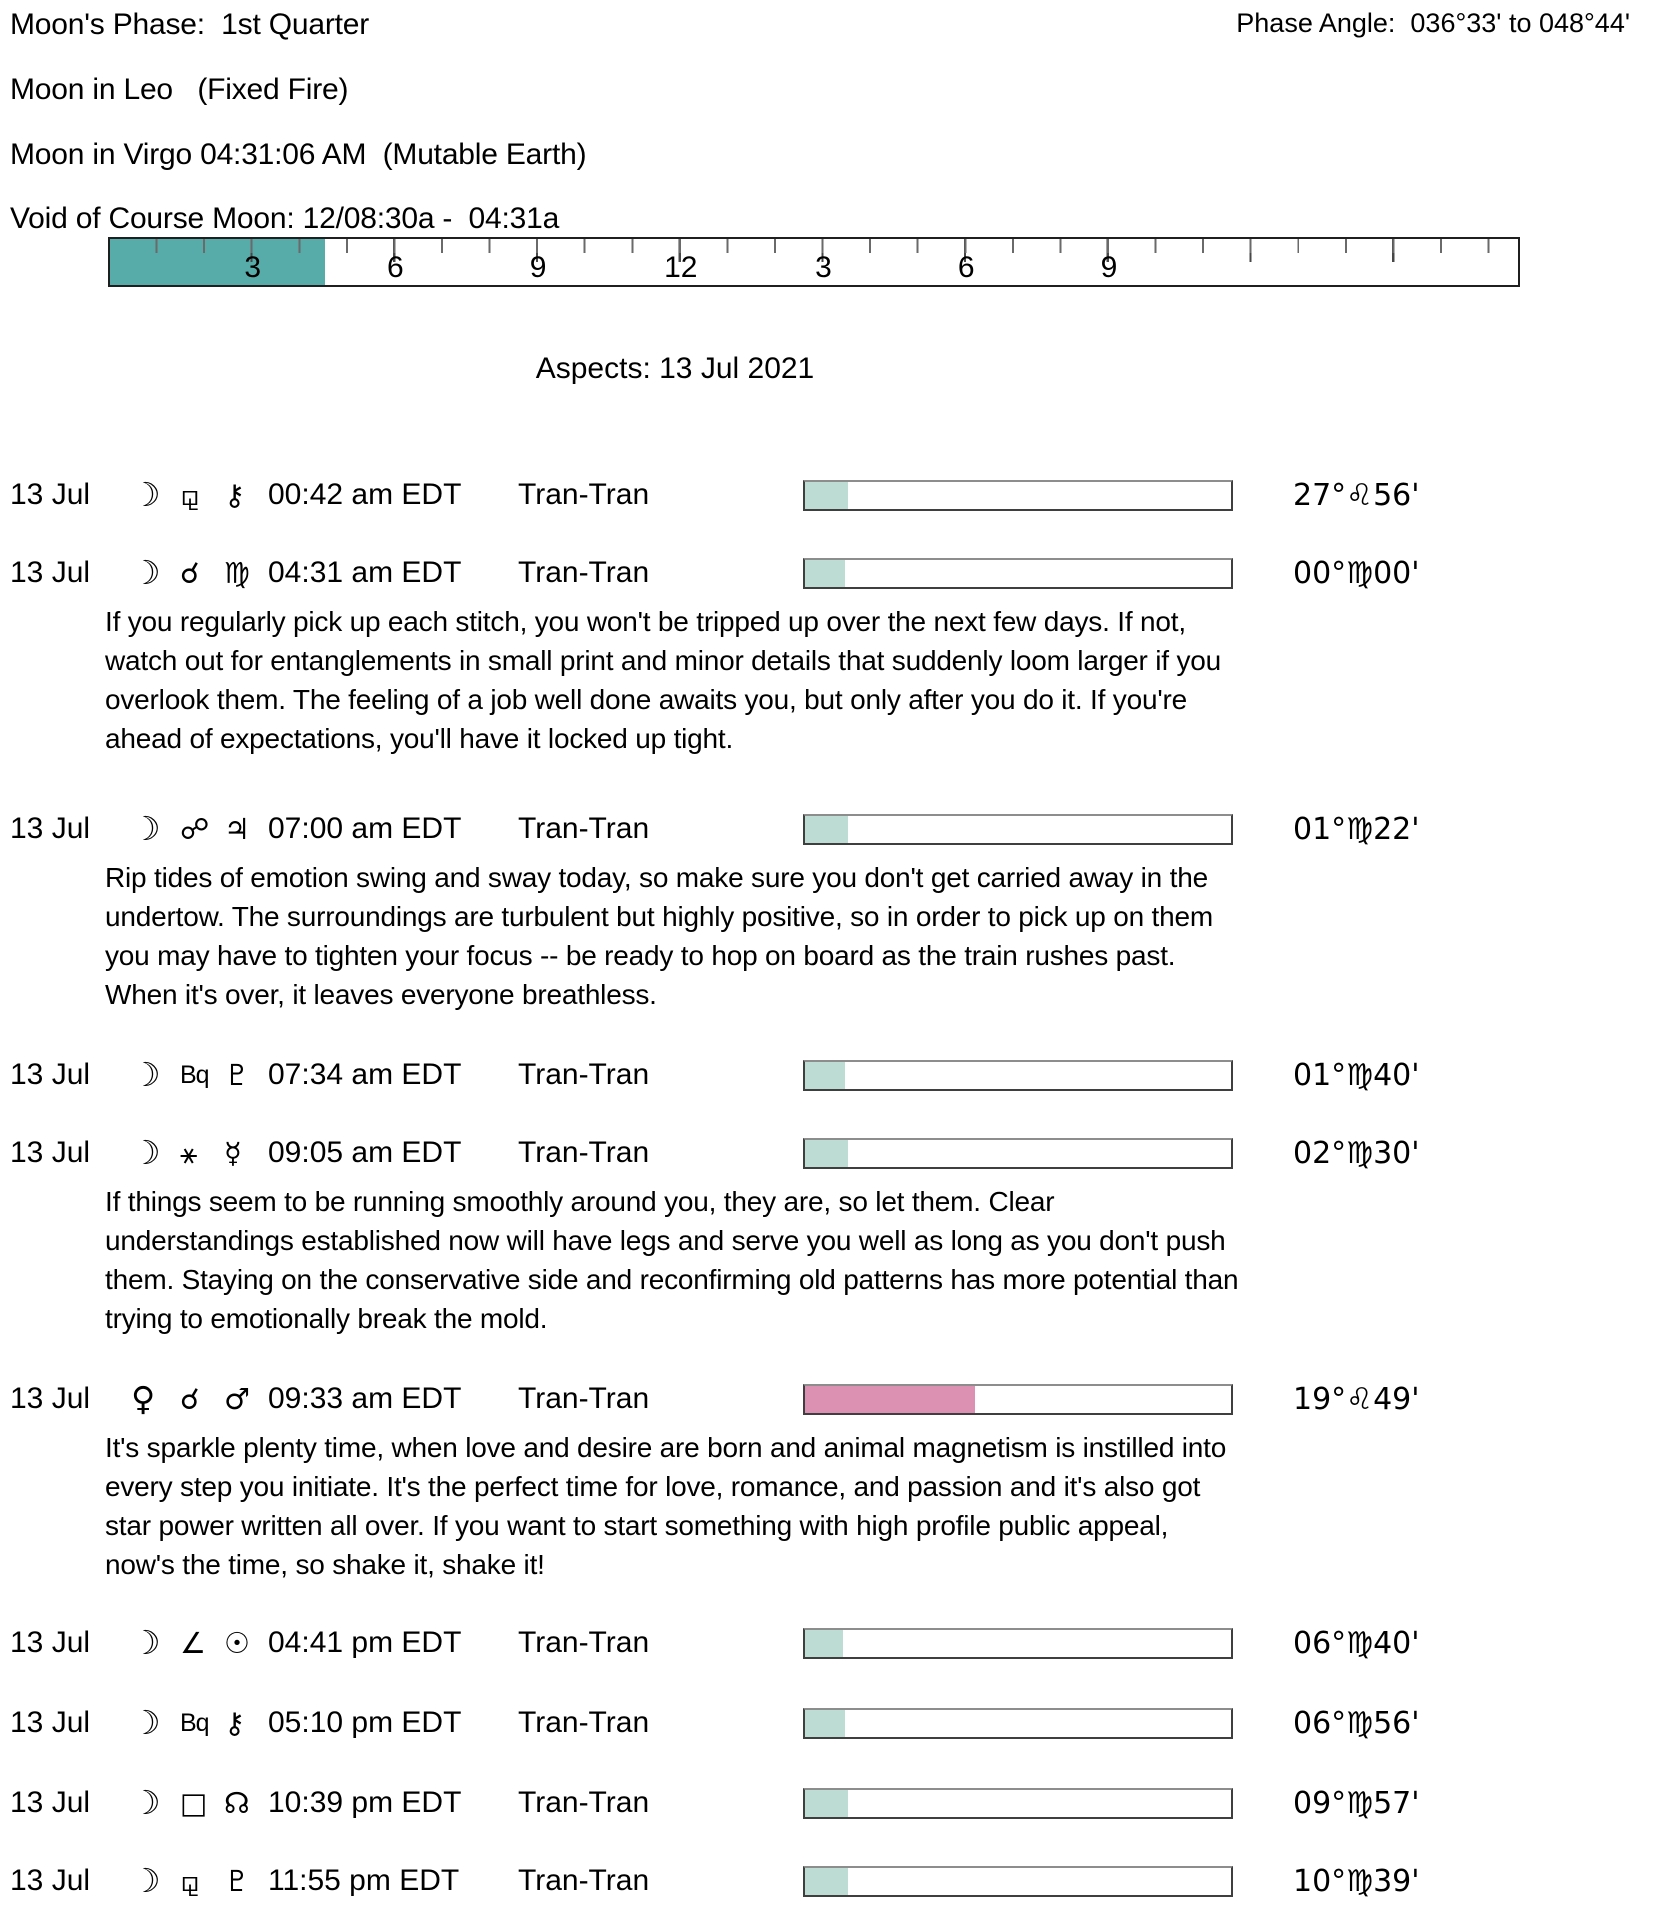  What do you see at coordinates (189, 1153) in the screenshot?
I see `sextile-icon: ⚹` at bounding box center [189, 1153].